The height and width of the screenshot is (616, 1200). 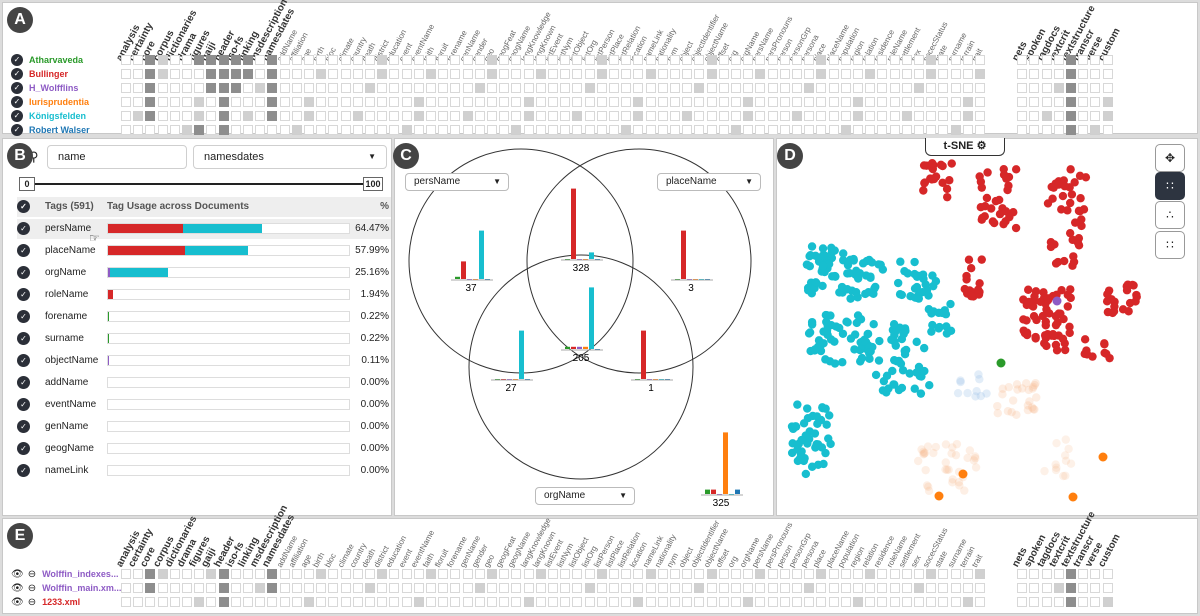 What do you see at coordinates (290, 157) in the screenshot?
I see `module-select: namesdates ▼` at bounding box center [290, 157].